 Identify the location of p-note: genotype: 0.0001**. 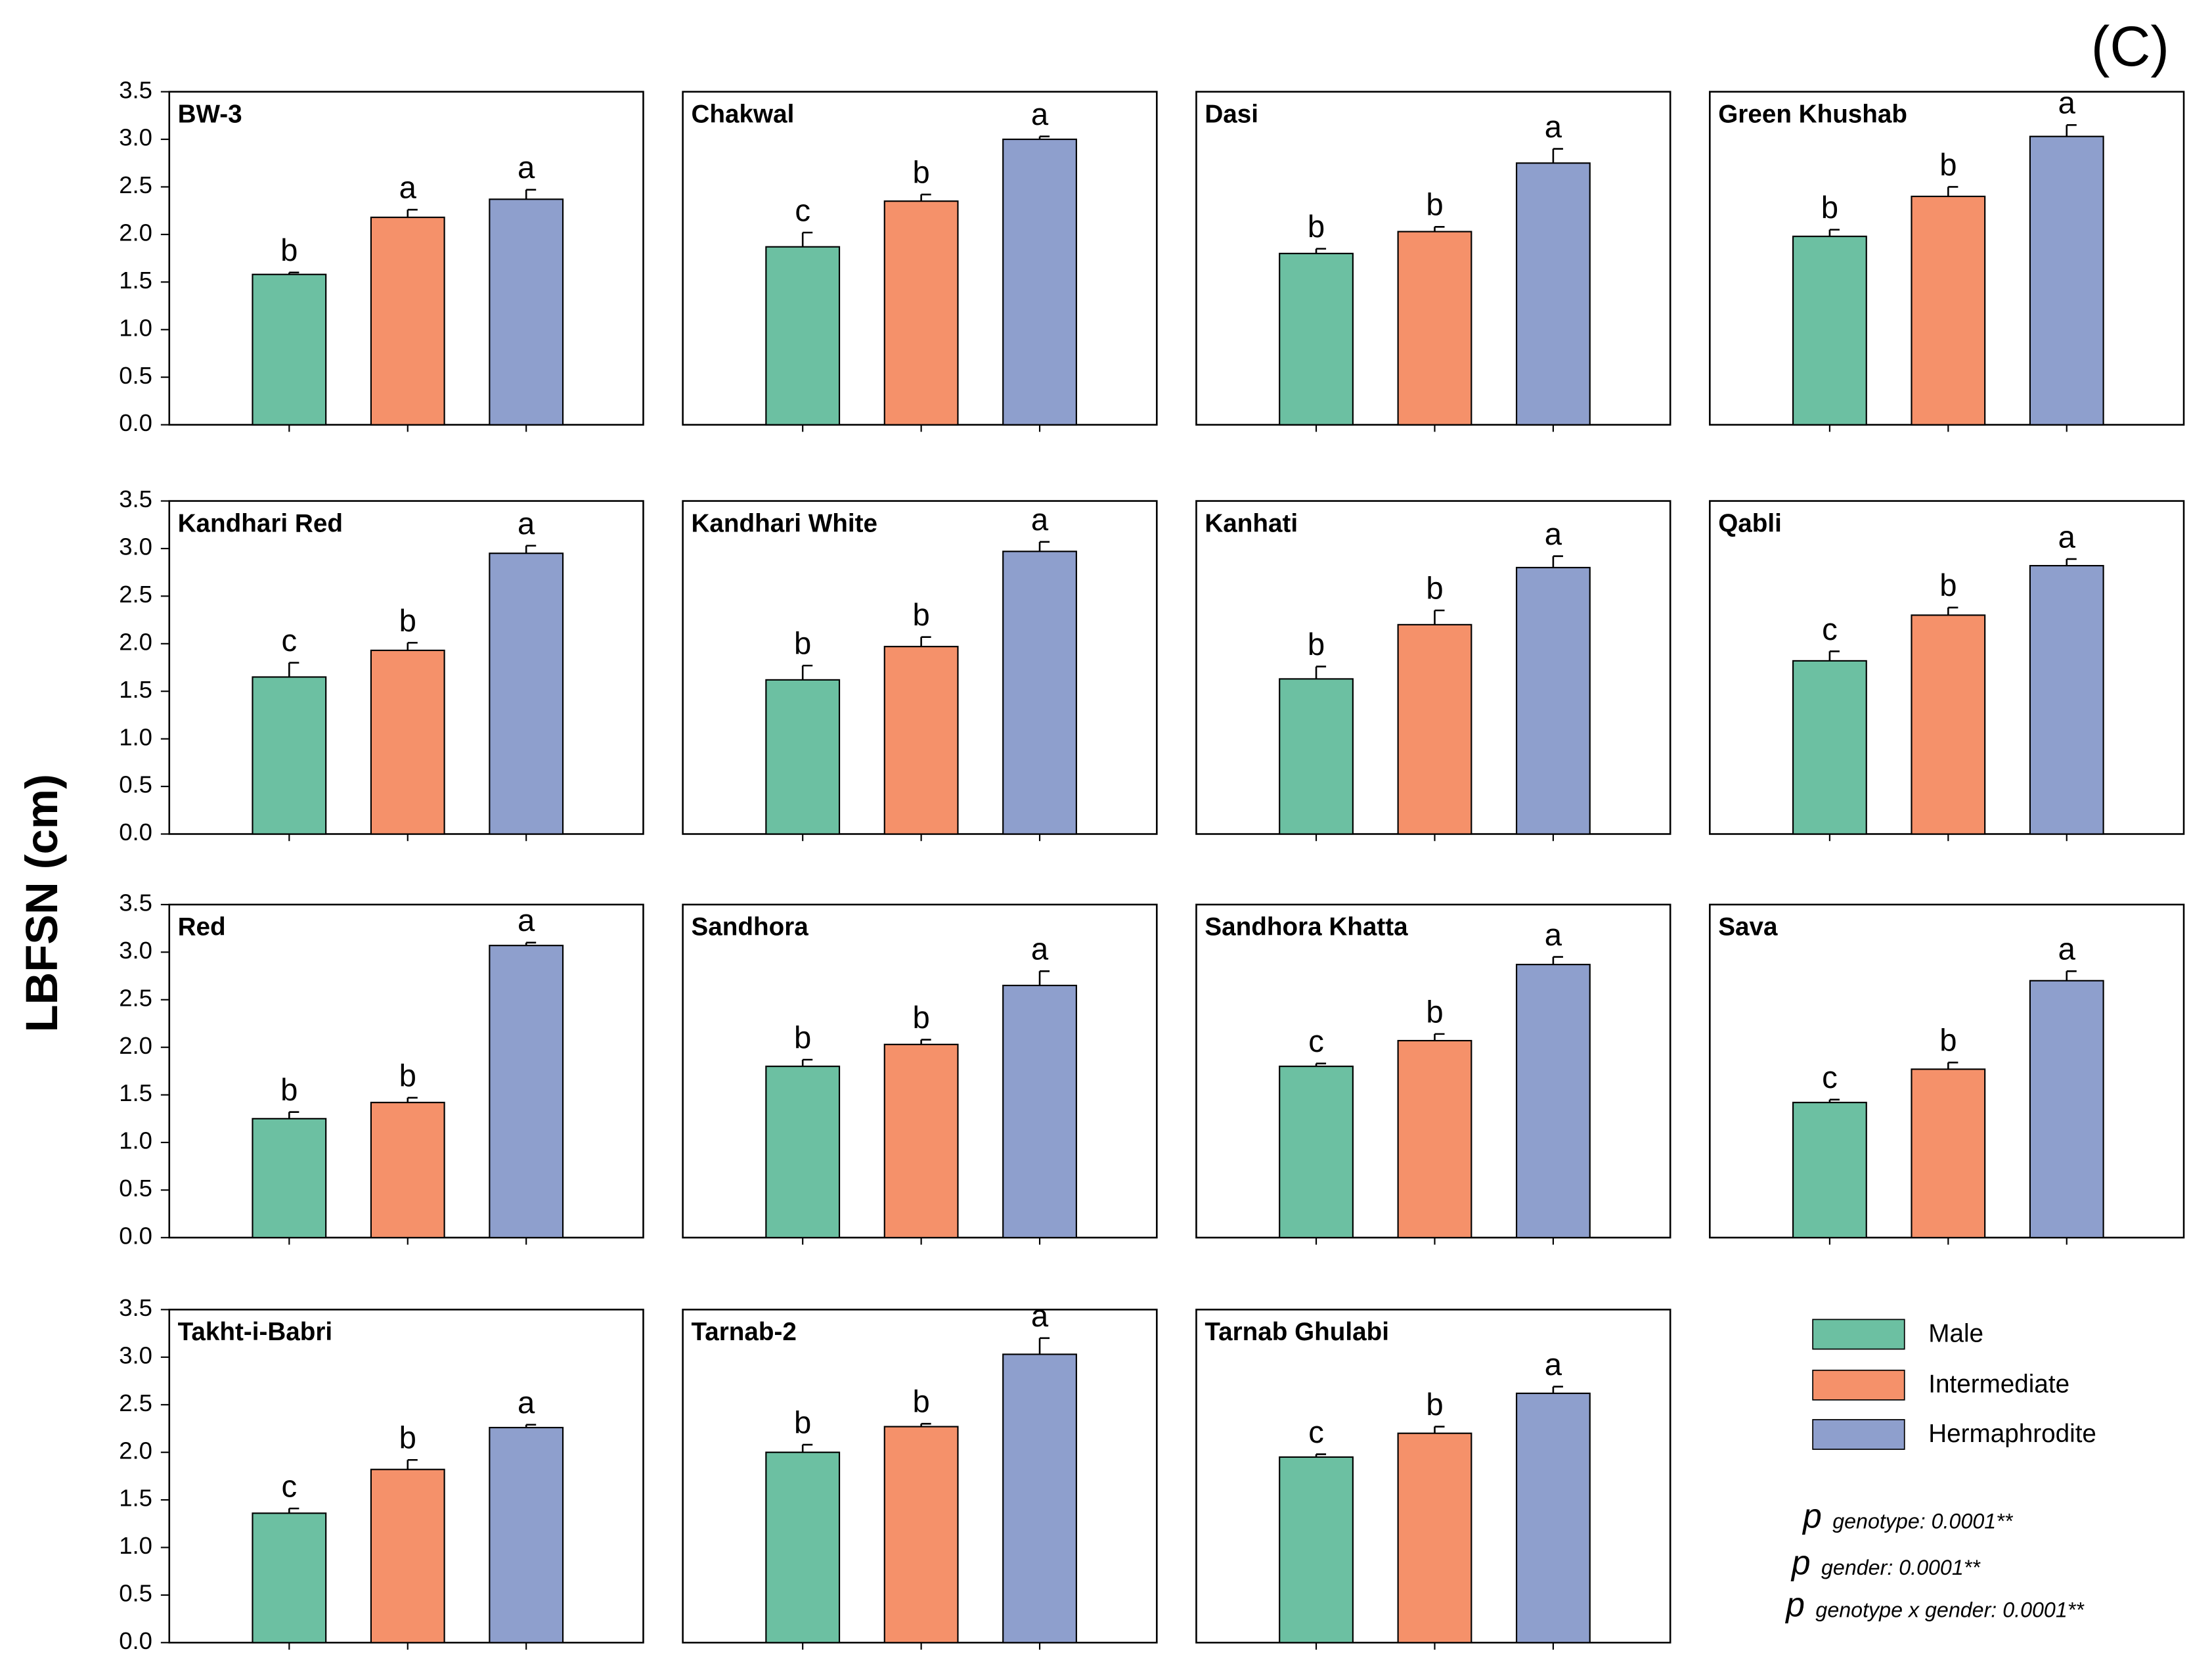
(1923, 1521).